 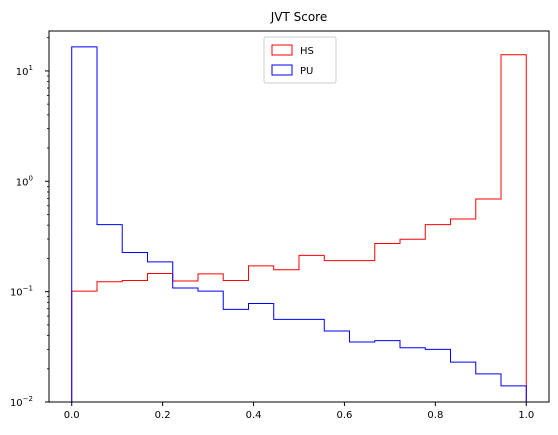 I want to click on x-tick-label: 0.2, so click(x=163, y=415).